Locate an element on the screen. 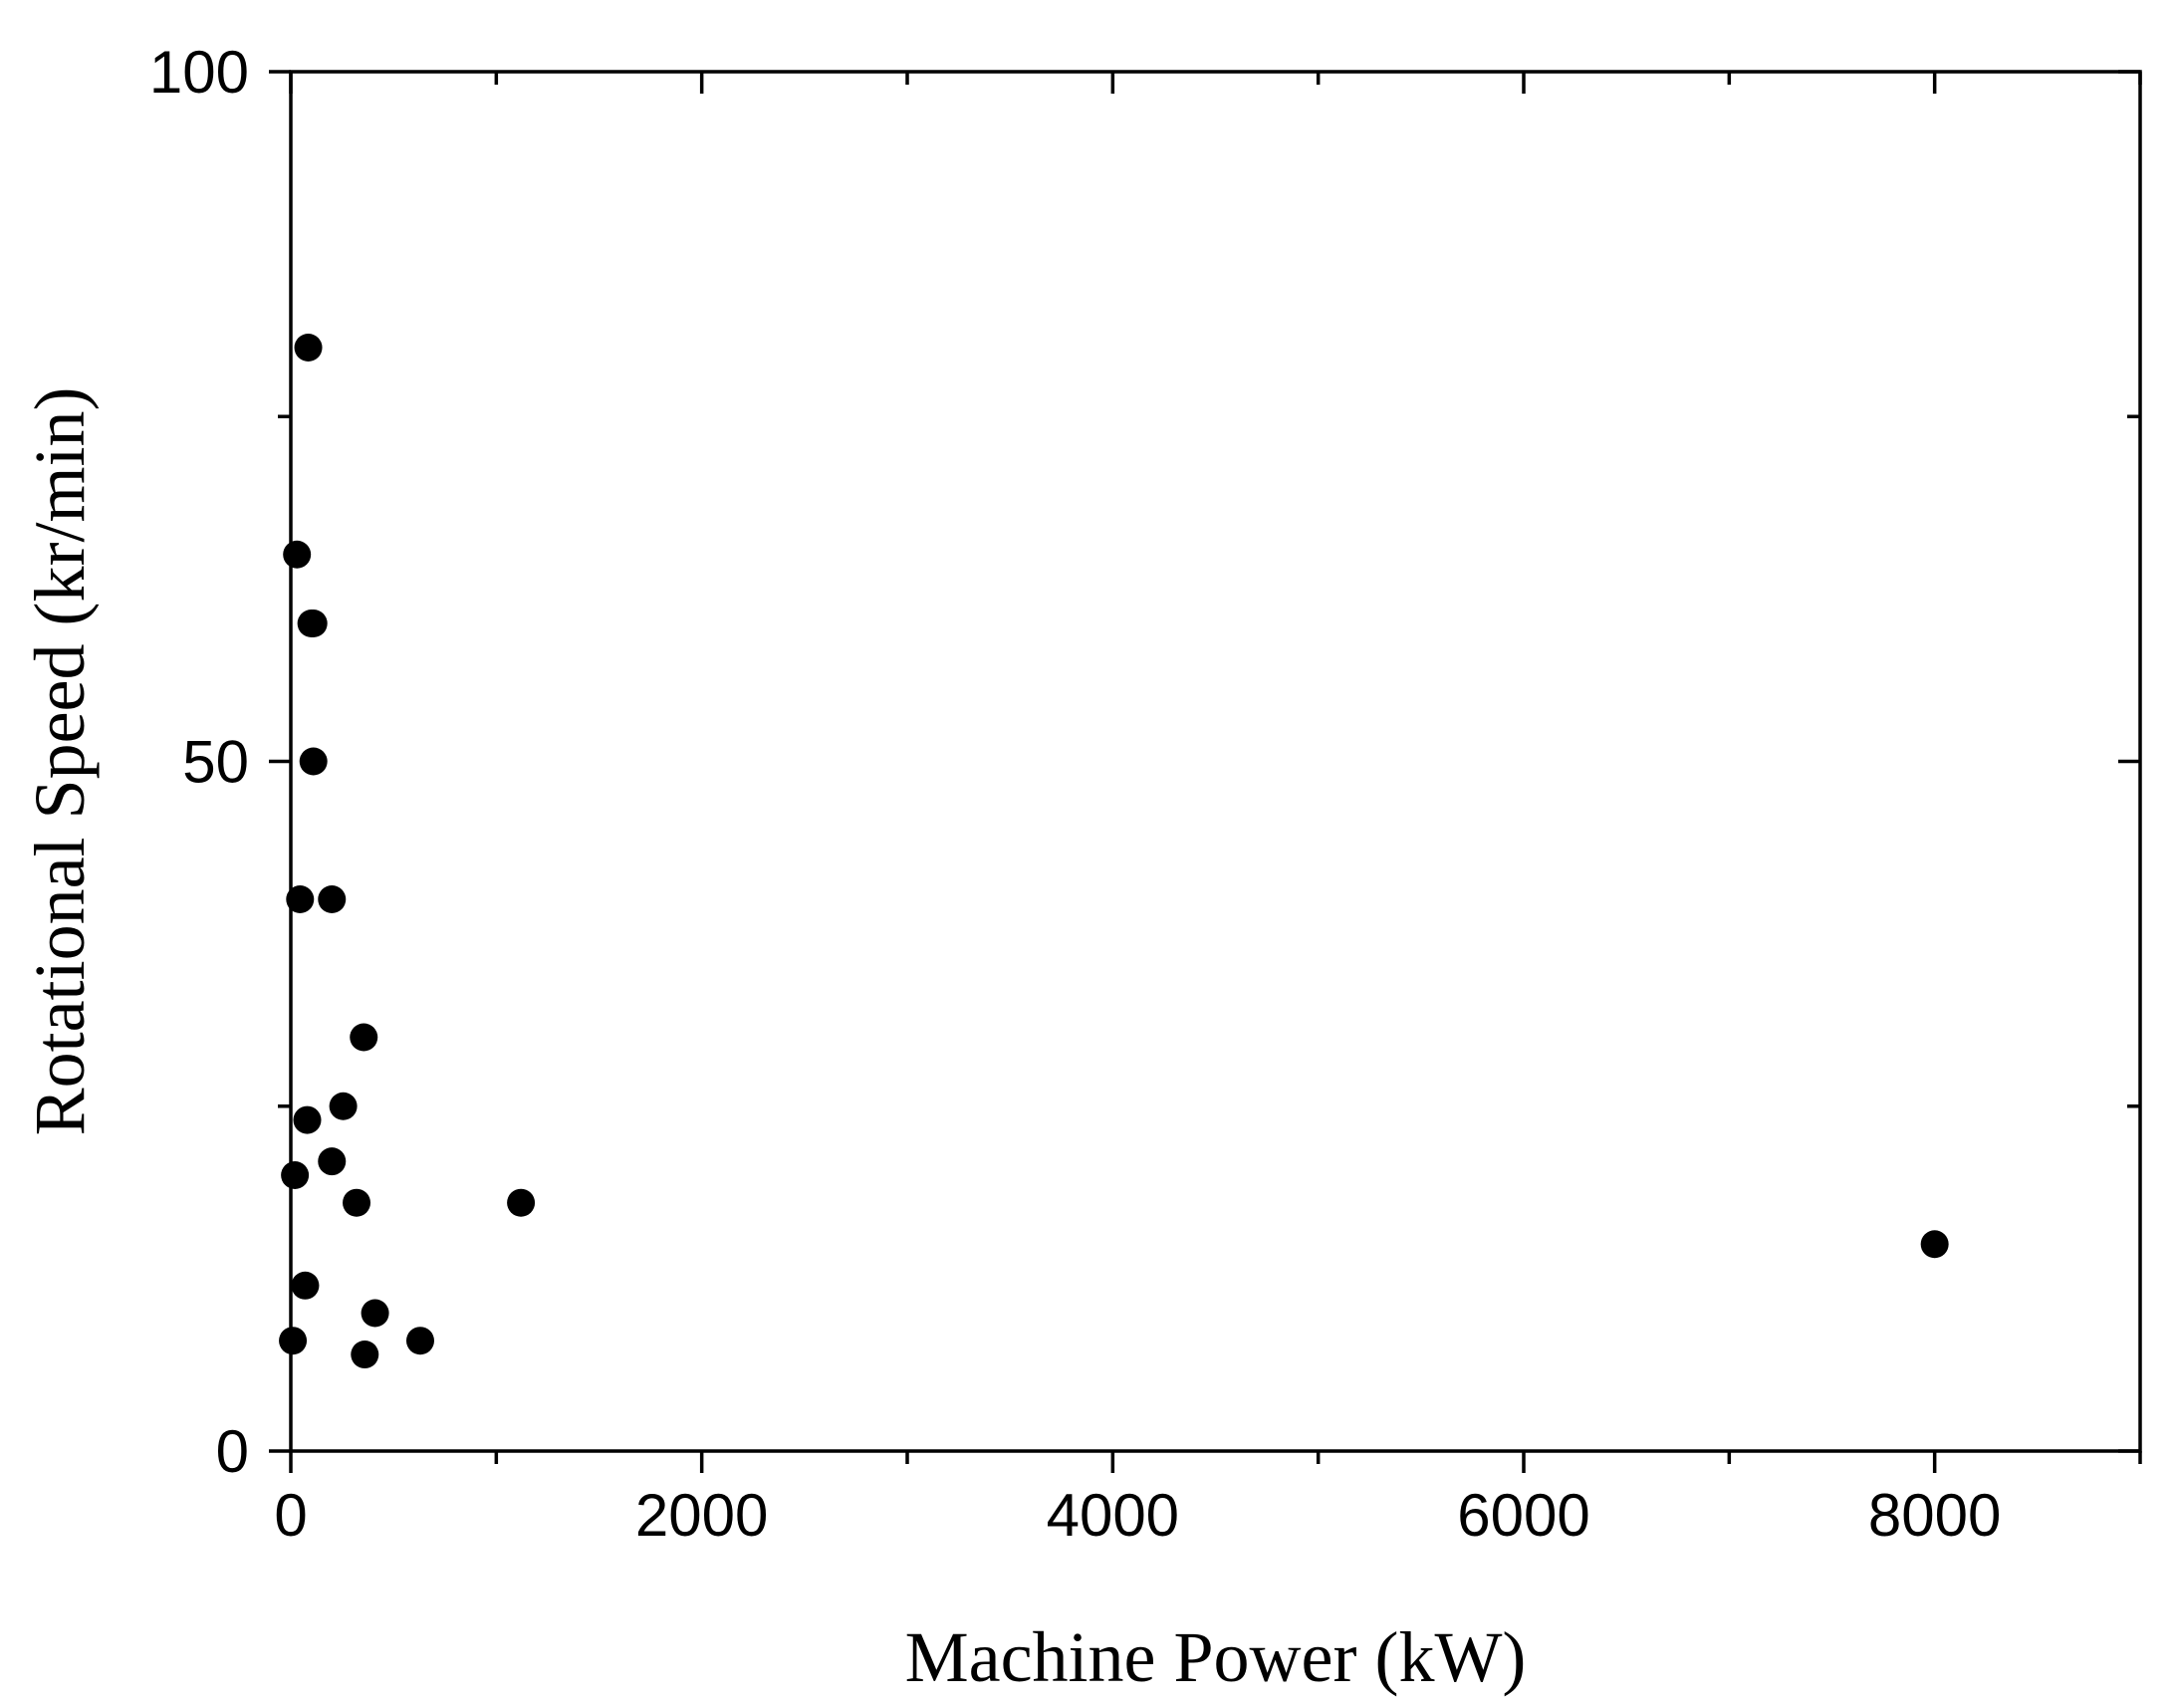 This screenshot has height=1708, width=2178. y-tick-label: 100 is located at coordinates (199, 72).